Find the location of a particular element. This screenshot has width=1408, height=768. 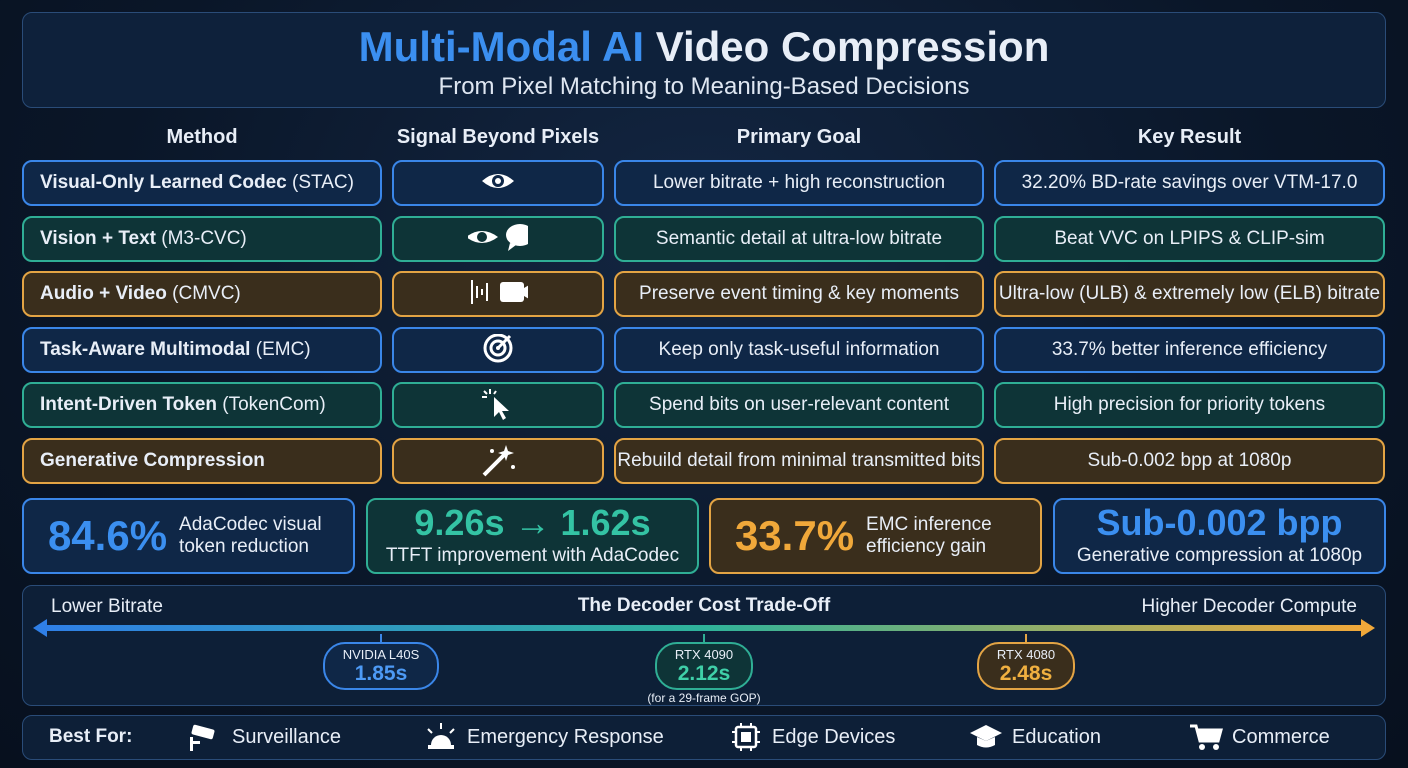

gpu-time: 1.85s is located at coordinates (381, 673).